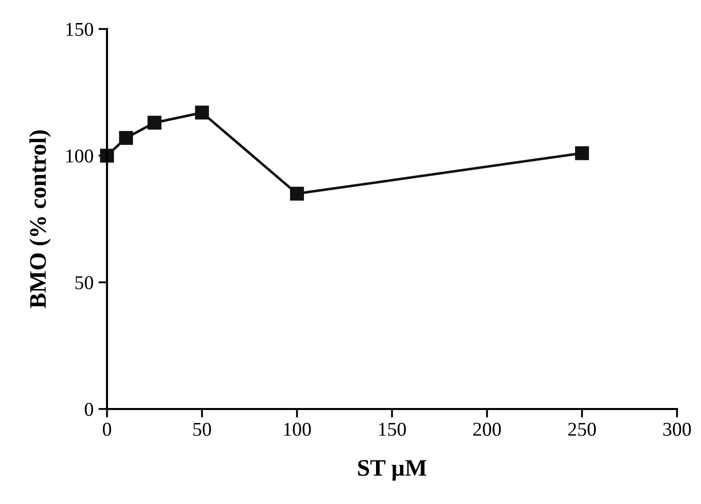  I want to click on x-axis-title: ST µM, so click(392, 470).